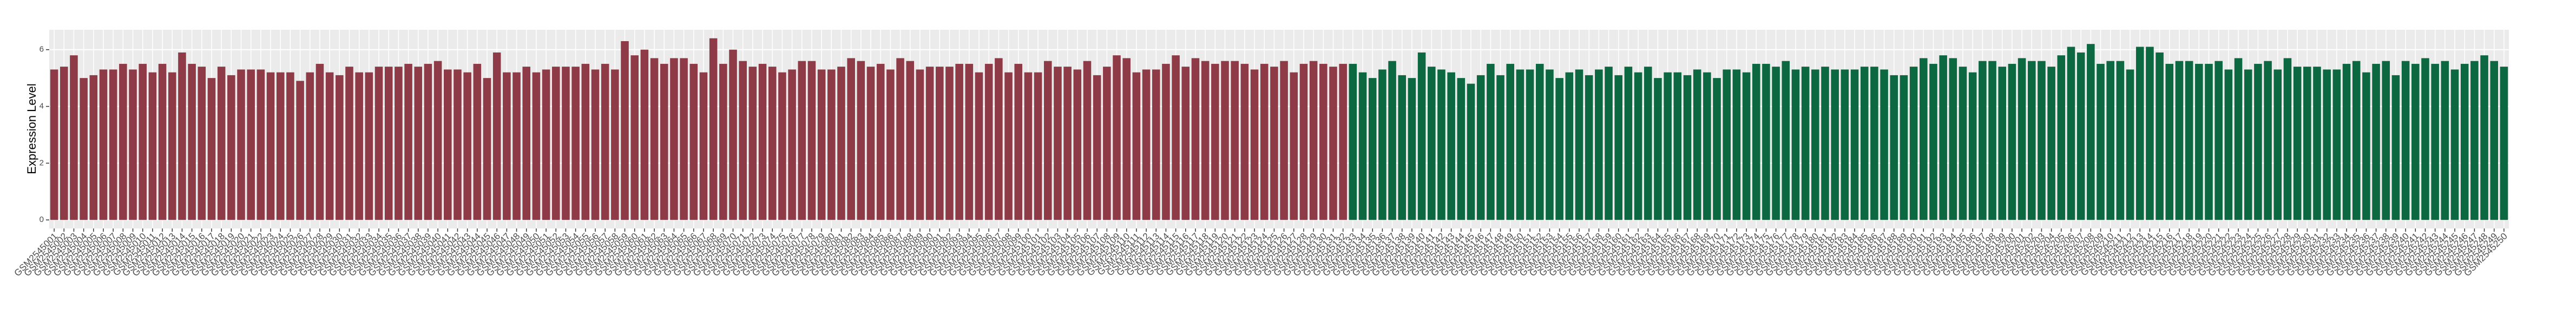  What do you see at coordinates (42, 219) in the screenshot?
I see `y-tick-label: 0` at bounding box center [42, 219].